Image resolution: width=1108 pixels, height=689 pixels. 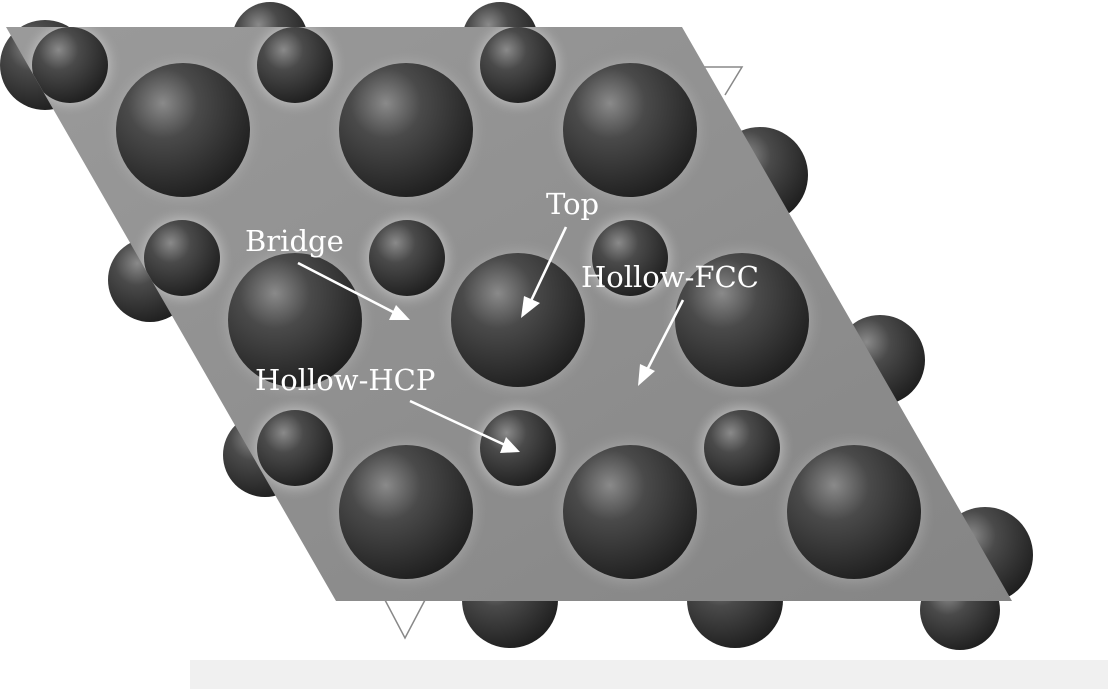 What do you see at coordinates (661, 342) in the screenshot?
I see `arrow-hollow-fcc` at bounding box center [661, 342].